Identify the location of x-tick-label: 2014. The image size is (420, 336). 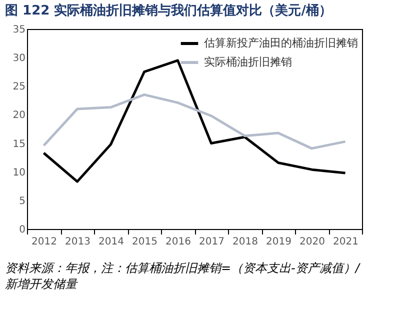
(111, 242).